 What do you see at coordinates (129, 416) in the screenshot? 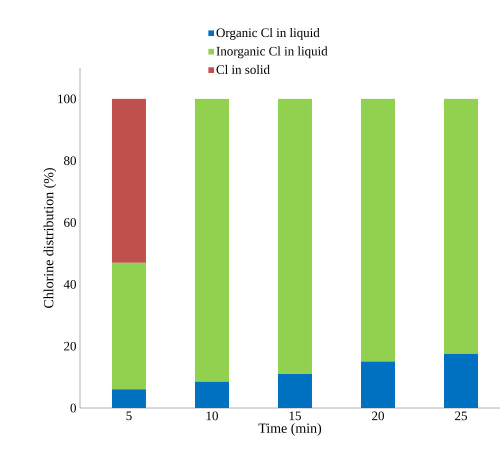
I see `x-tick-label: 5` at bounding box center [129, 416].